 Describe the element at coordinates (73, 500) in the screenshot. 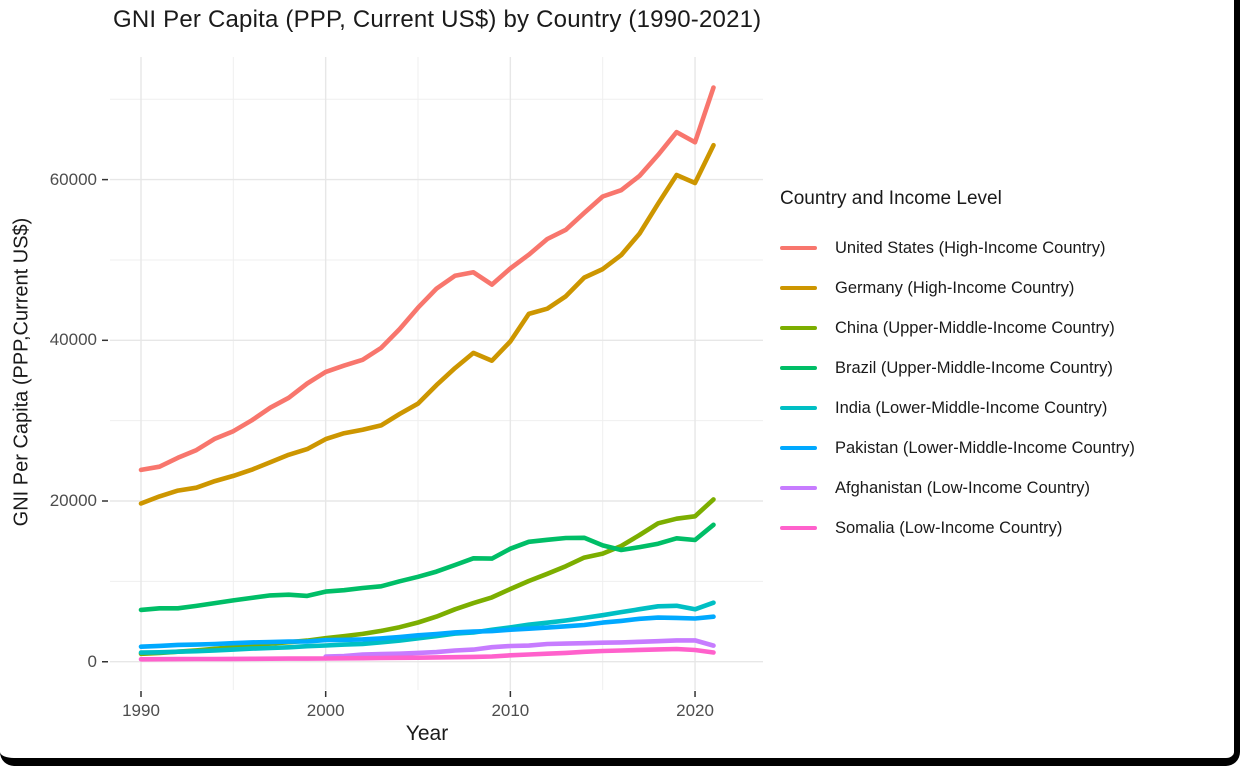

I see `y-tick-label: 20000` at that location.